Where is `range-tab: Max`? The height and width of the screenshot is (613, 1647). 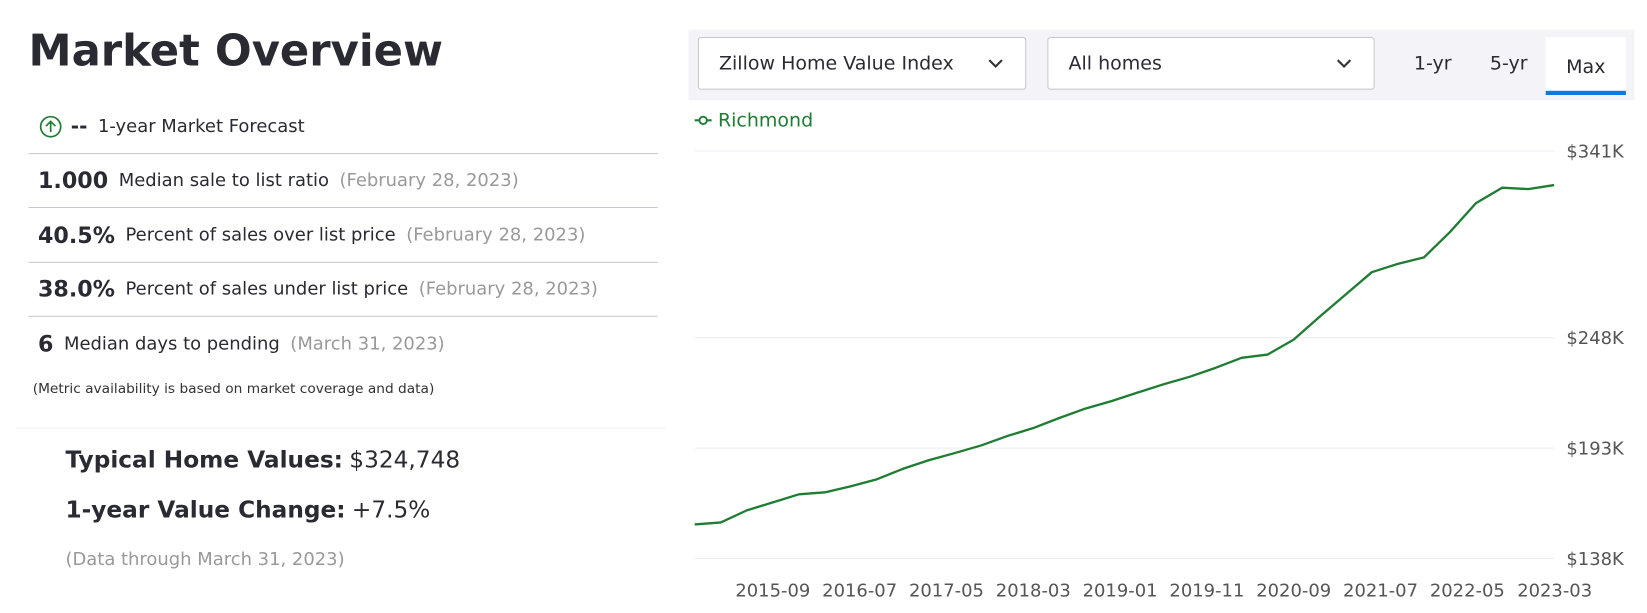
range-tab: Max is located at coordinates (1585, 66).